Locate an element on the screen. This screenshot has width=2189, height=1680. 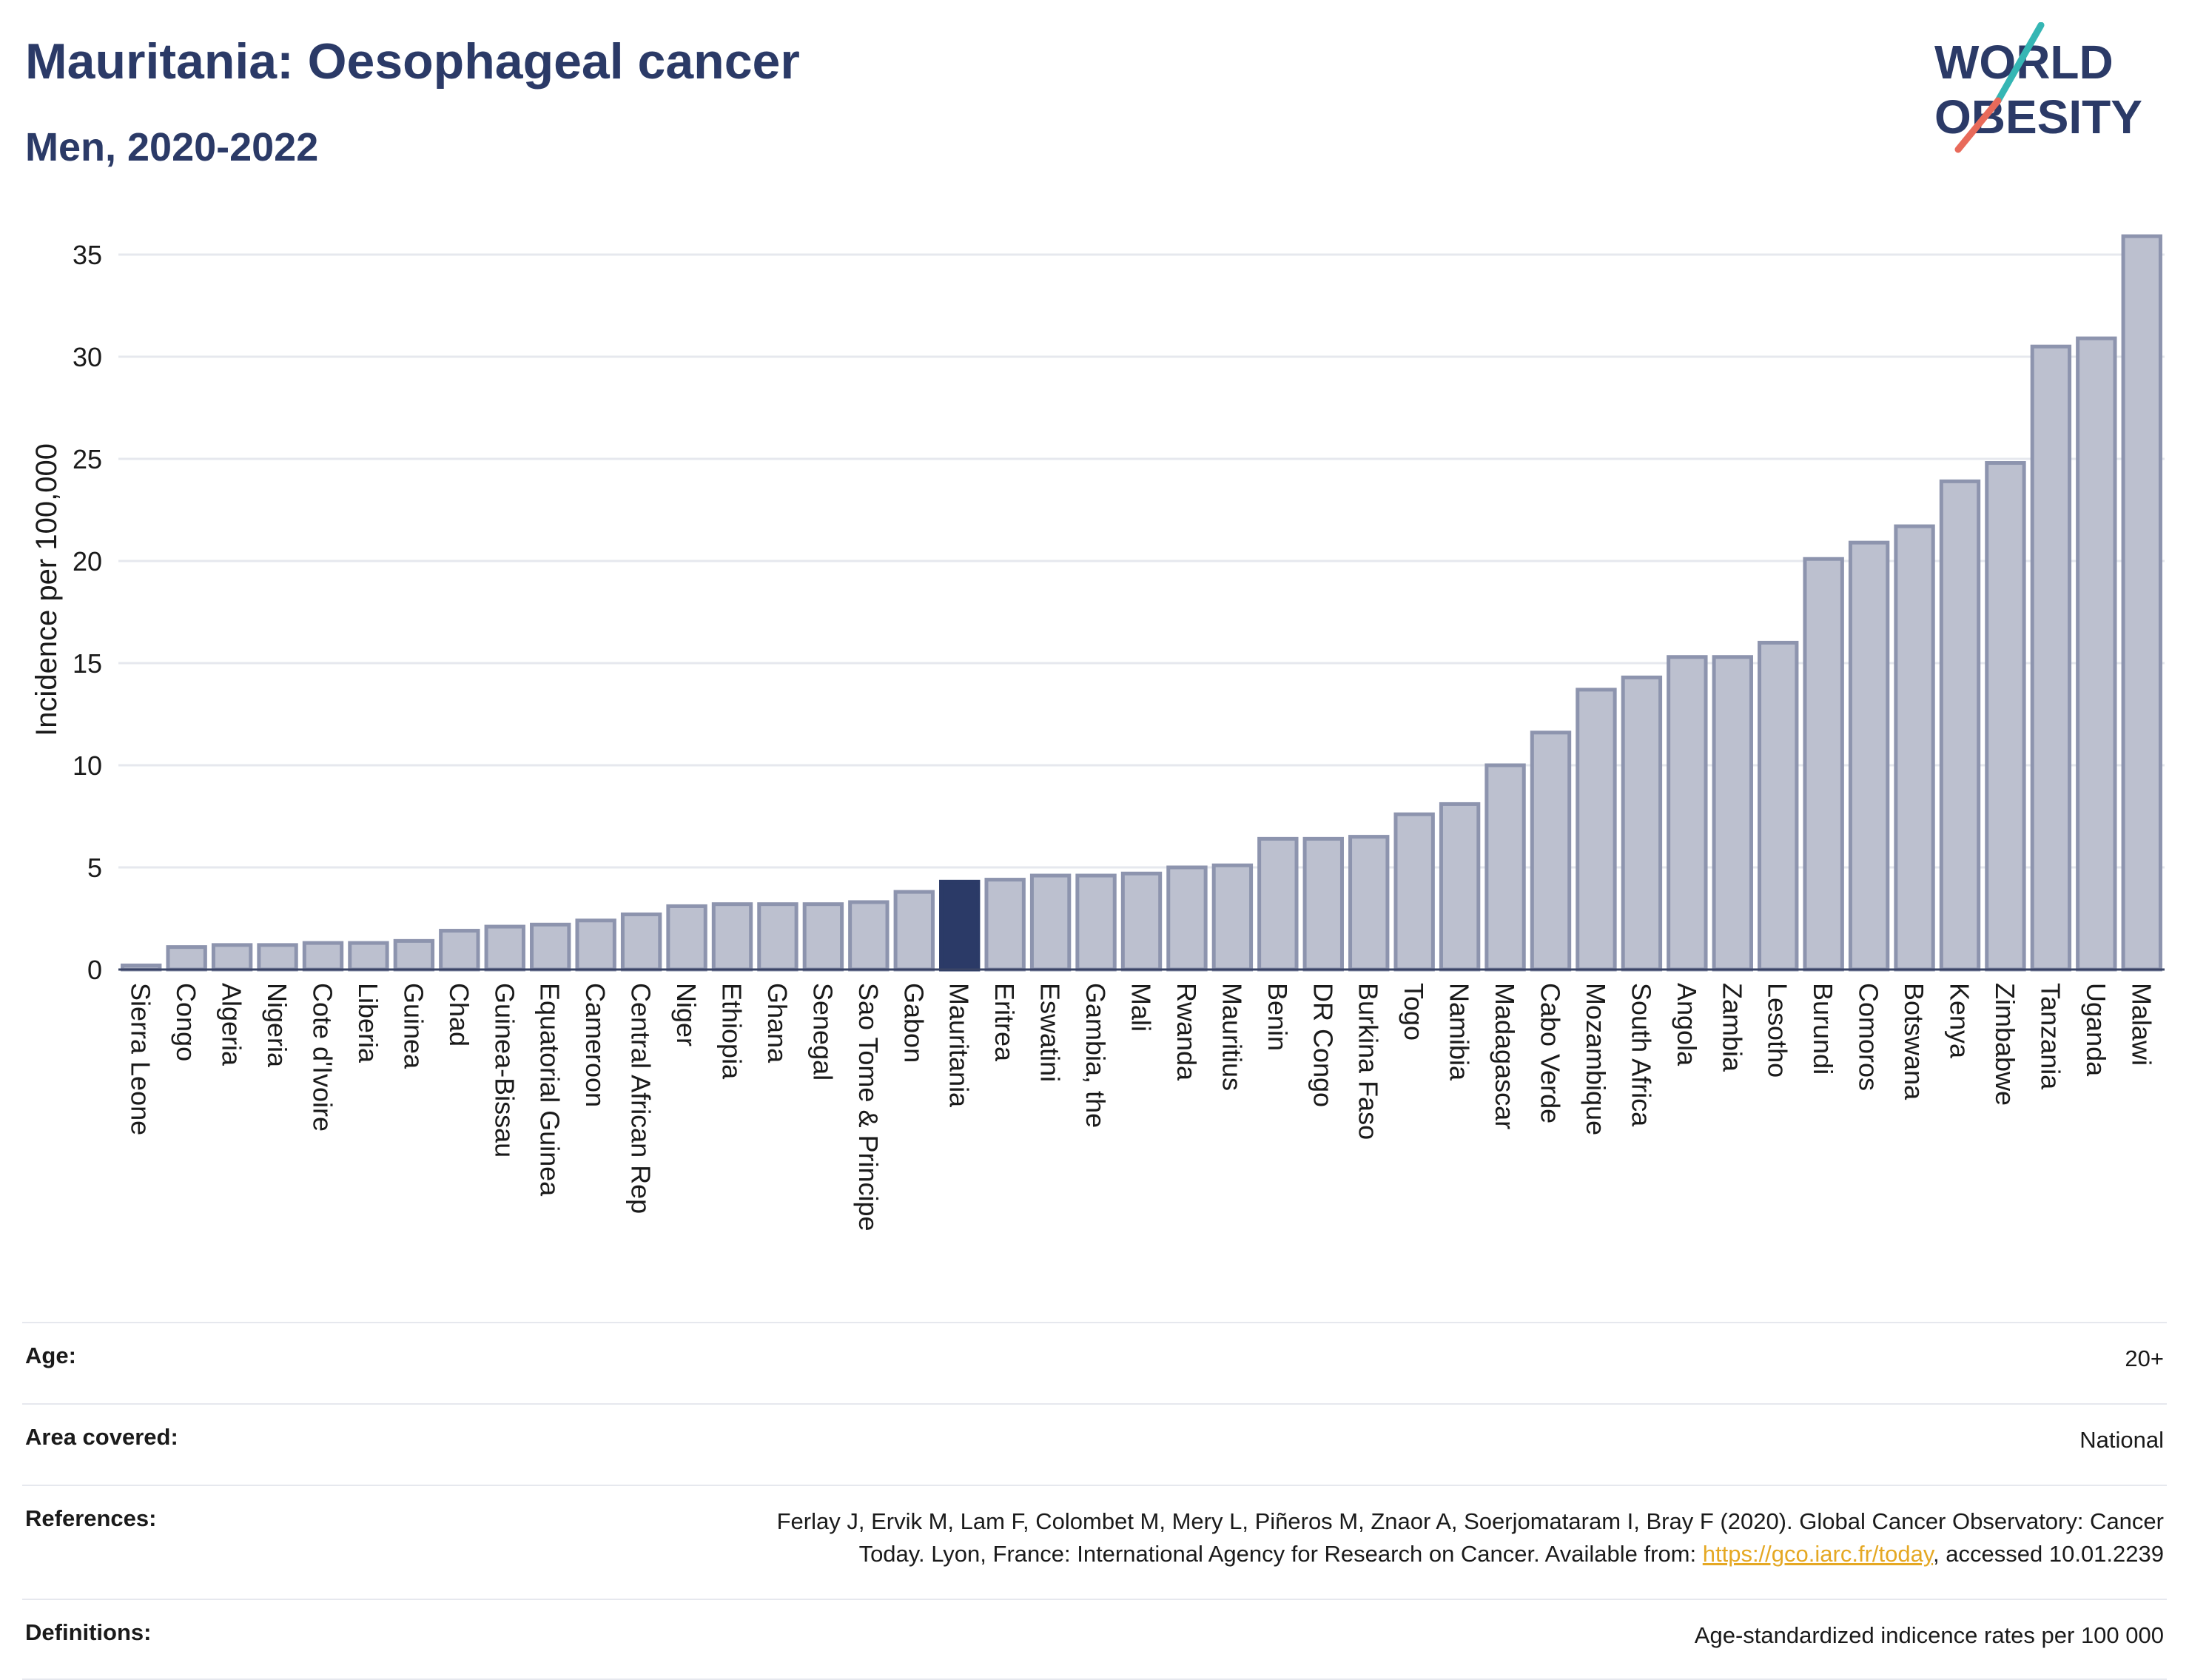
y-tick-label: 35 is located at coordinates (87, 255).